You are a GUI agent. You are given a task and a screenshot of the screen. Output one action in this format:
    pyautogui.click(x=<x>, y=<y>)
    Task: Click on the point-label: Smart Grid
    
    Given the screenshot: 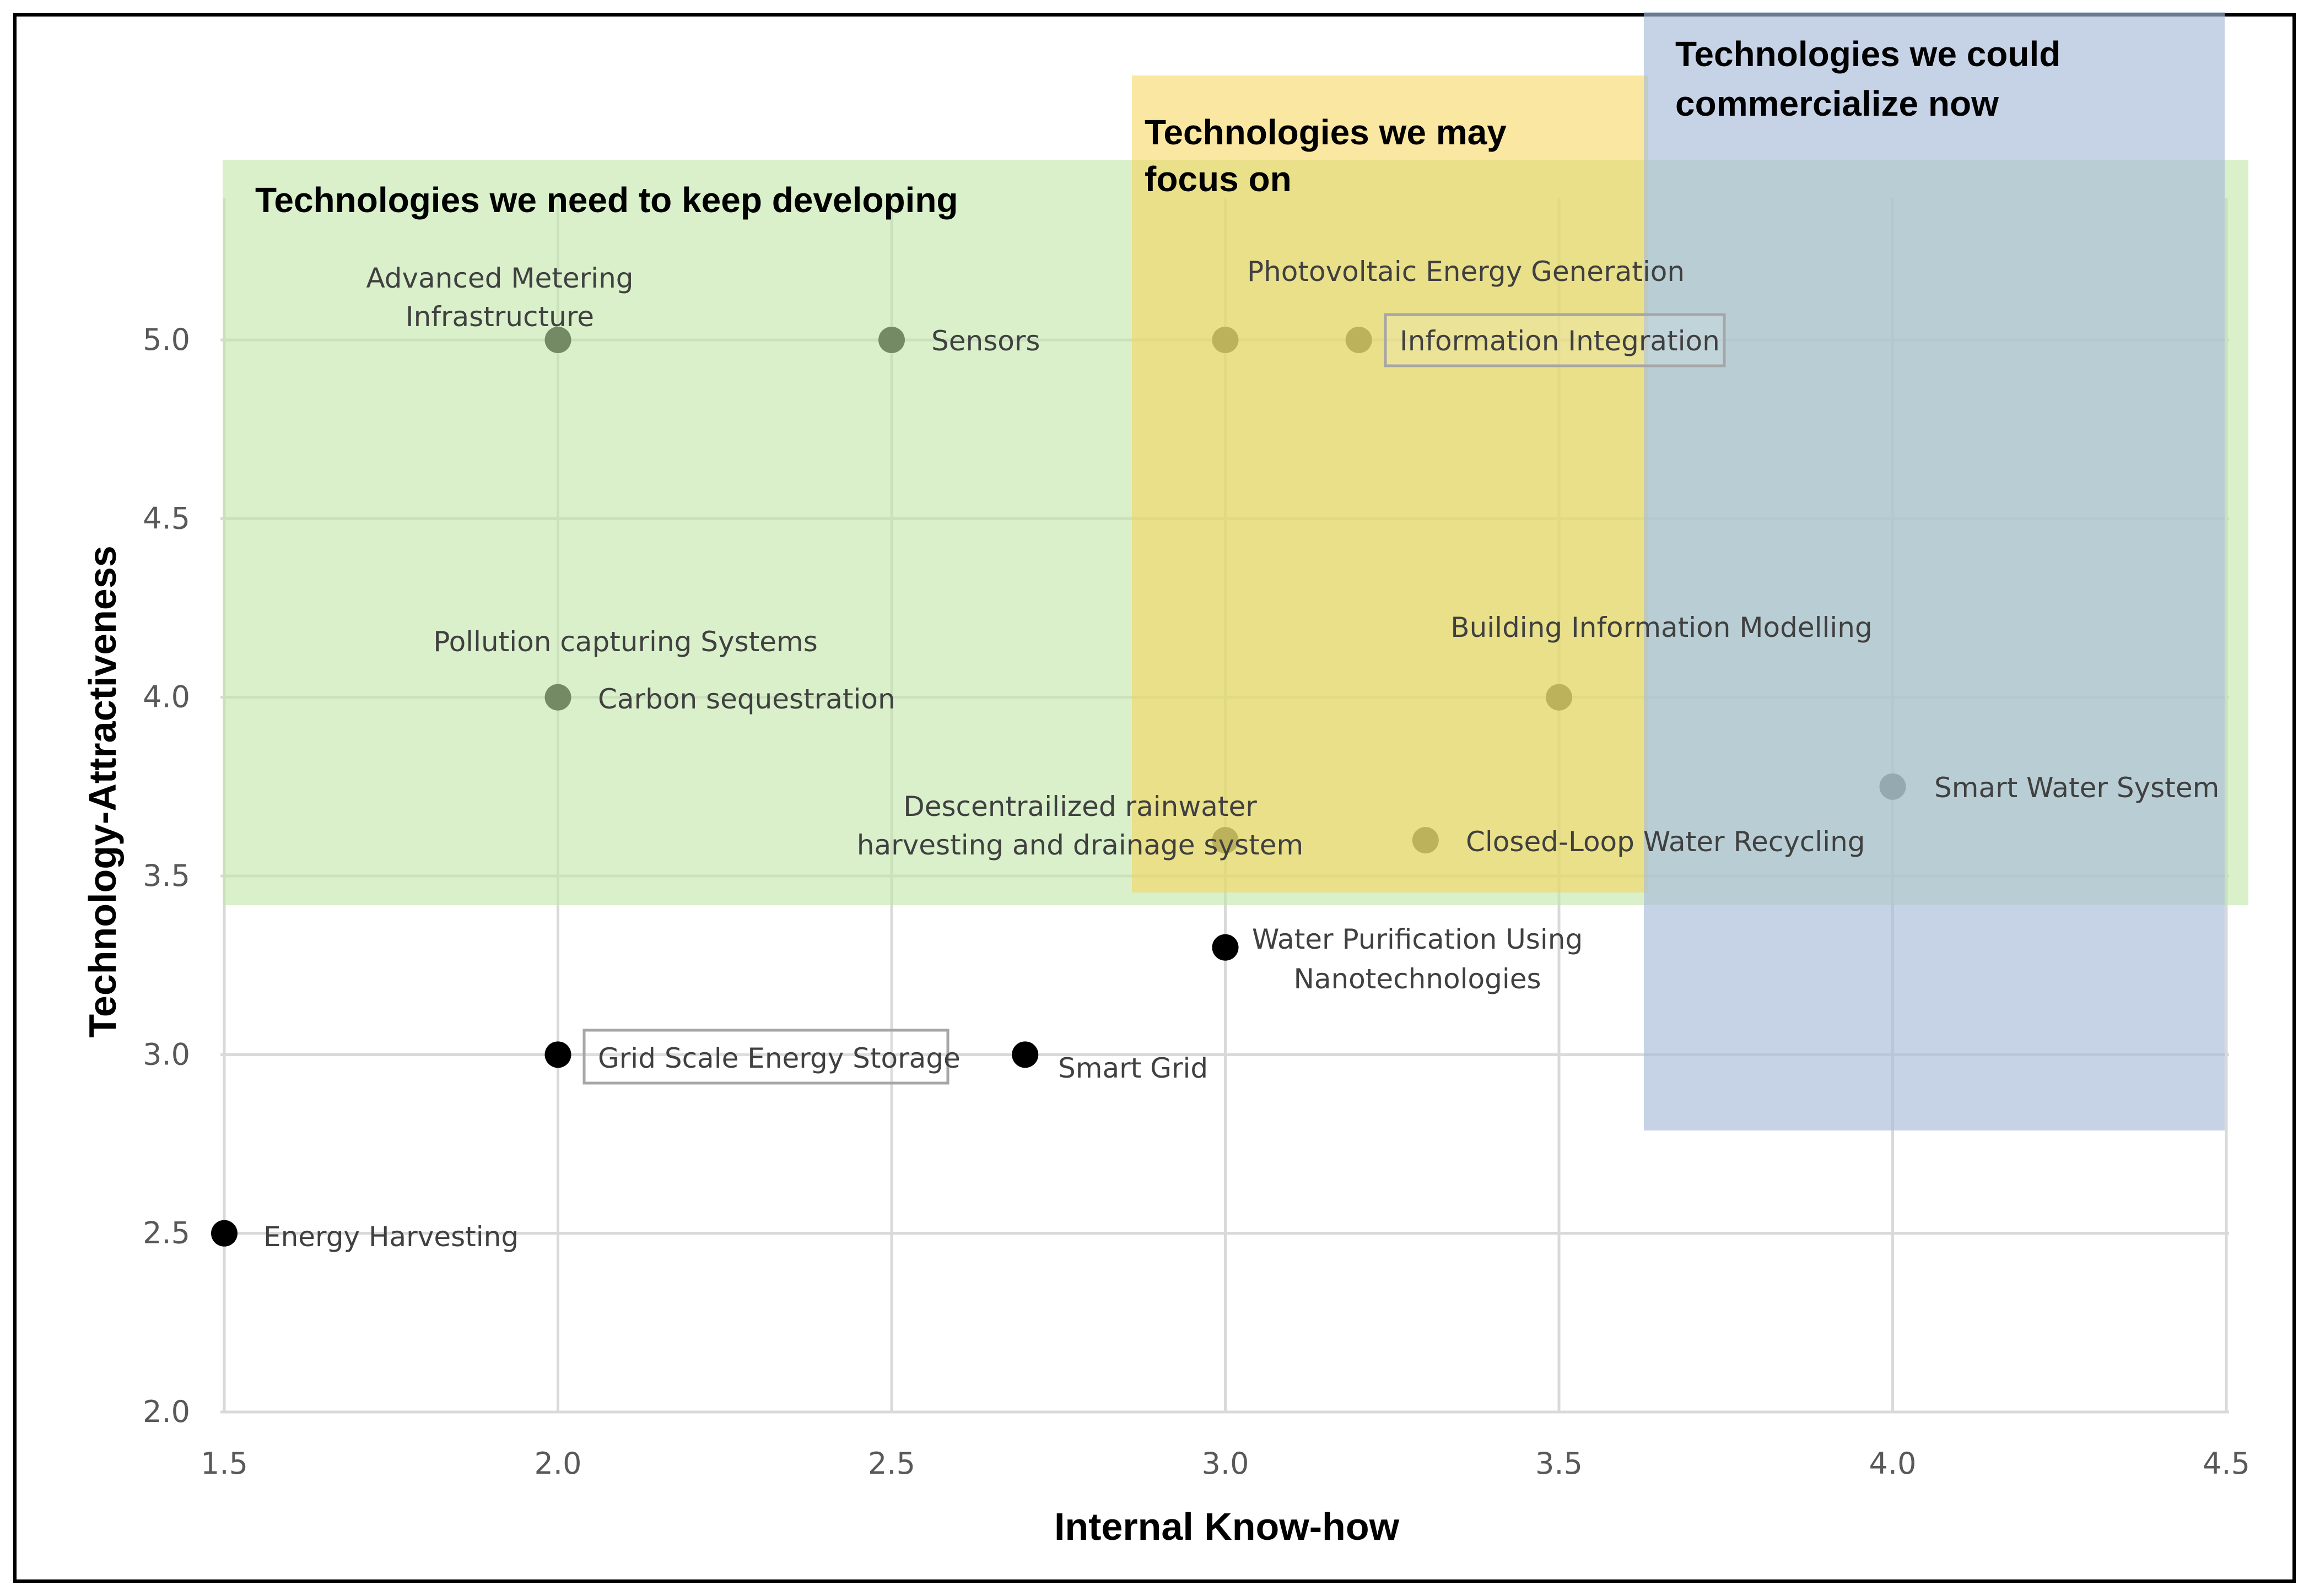 What is the action you would take?
    pyautogui.click(x=1133, y=1068)
    